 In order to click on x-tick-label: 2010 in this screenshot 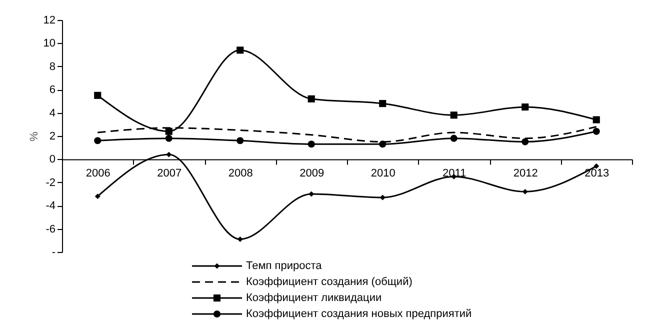, I will do `click(383, 174)`.